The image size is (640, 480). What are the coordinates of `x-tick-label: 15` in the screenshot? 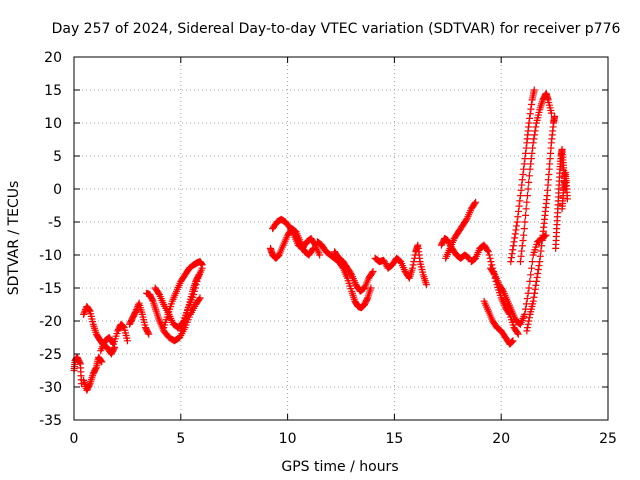 It's located at (394, 439).